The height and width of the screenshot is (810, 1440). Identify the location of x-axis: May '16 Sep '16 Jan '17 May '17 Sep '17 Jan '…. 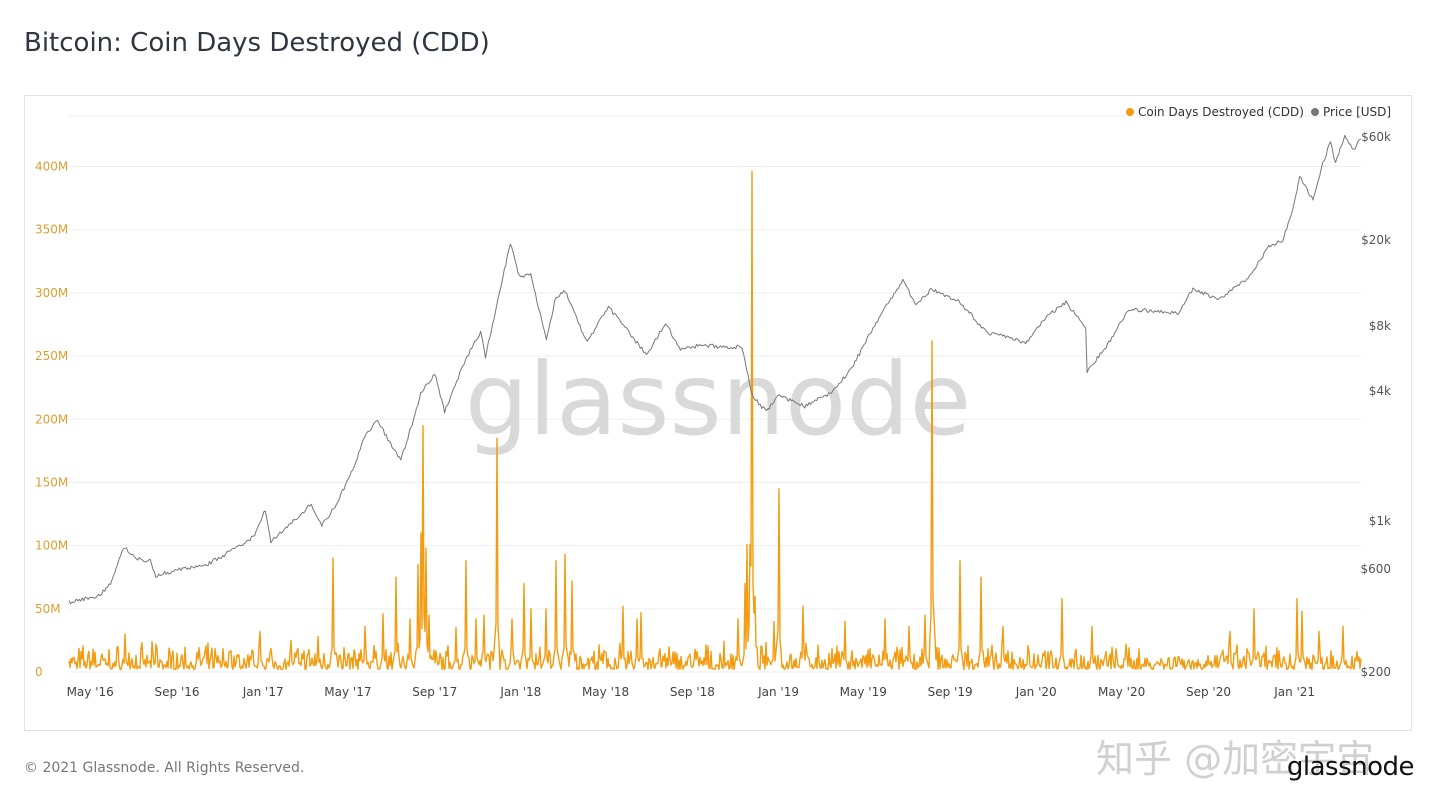
(691, 692).